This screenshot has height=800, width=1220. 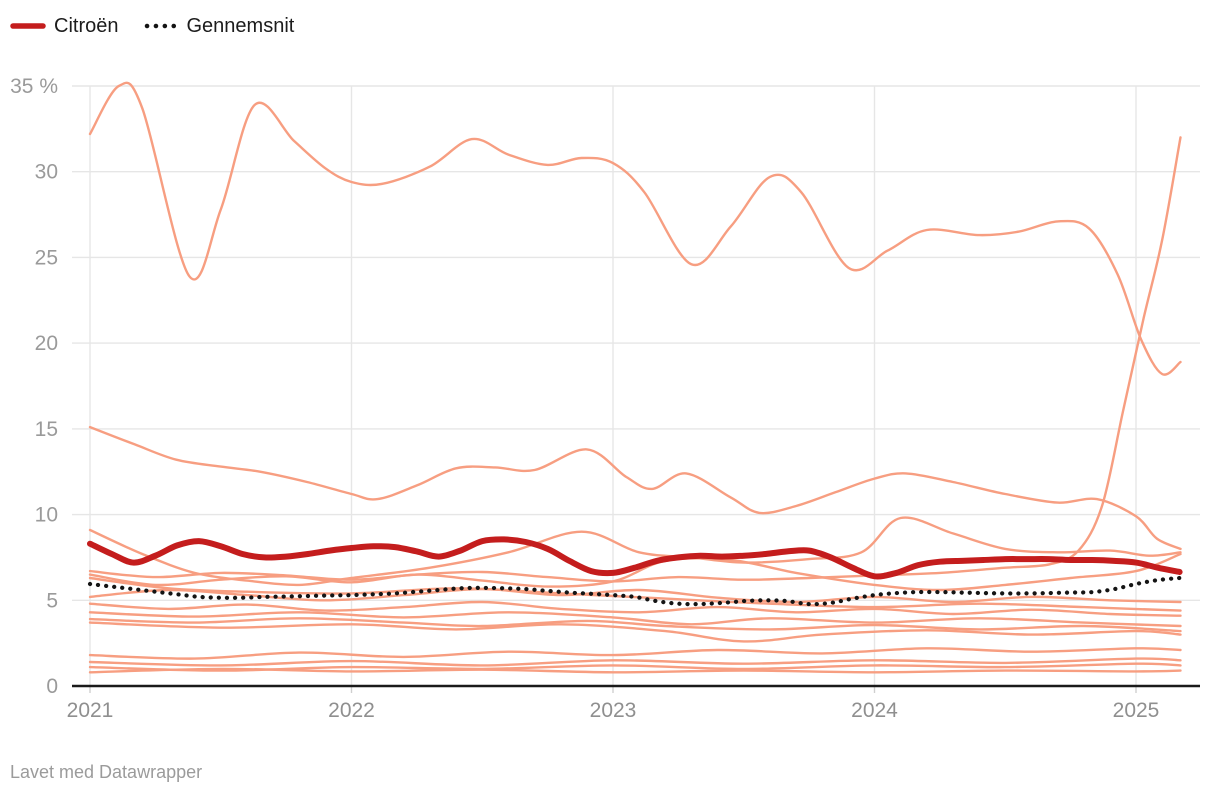 What do you see at coordinates (46, 257) in the screenshot?
I see `y-tick-label: 25` at bounding box center [46, 257].